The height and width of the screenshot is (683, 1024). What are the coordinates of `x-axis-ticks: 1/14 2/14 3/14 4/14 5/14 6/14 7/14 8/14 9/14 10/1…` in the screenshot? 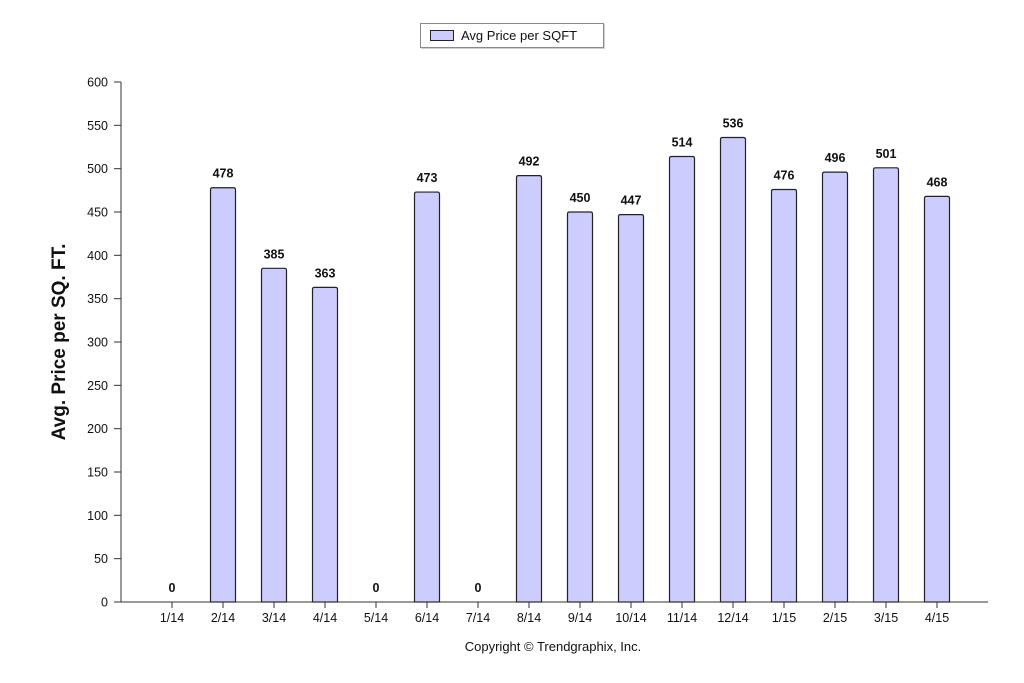 It's located at (554, 613).